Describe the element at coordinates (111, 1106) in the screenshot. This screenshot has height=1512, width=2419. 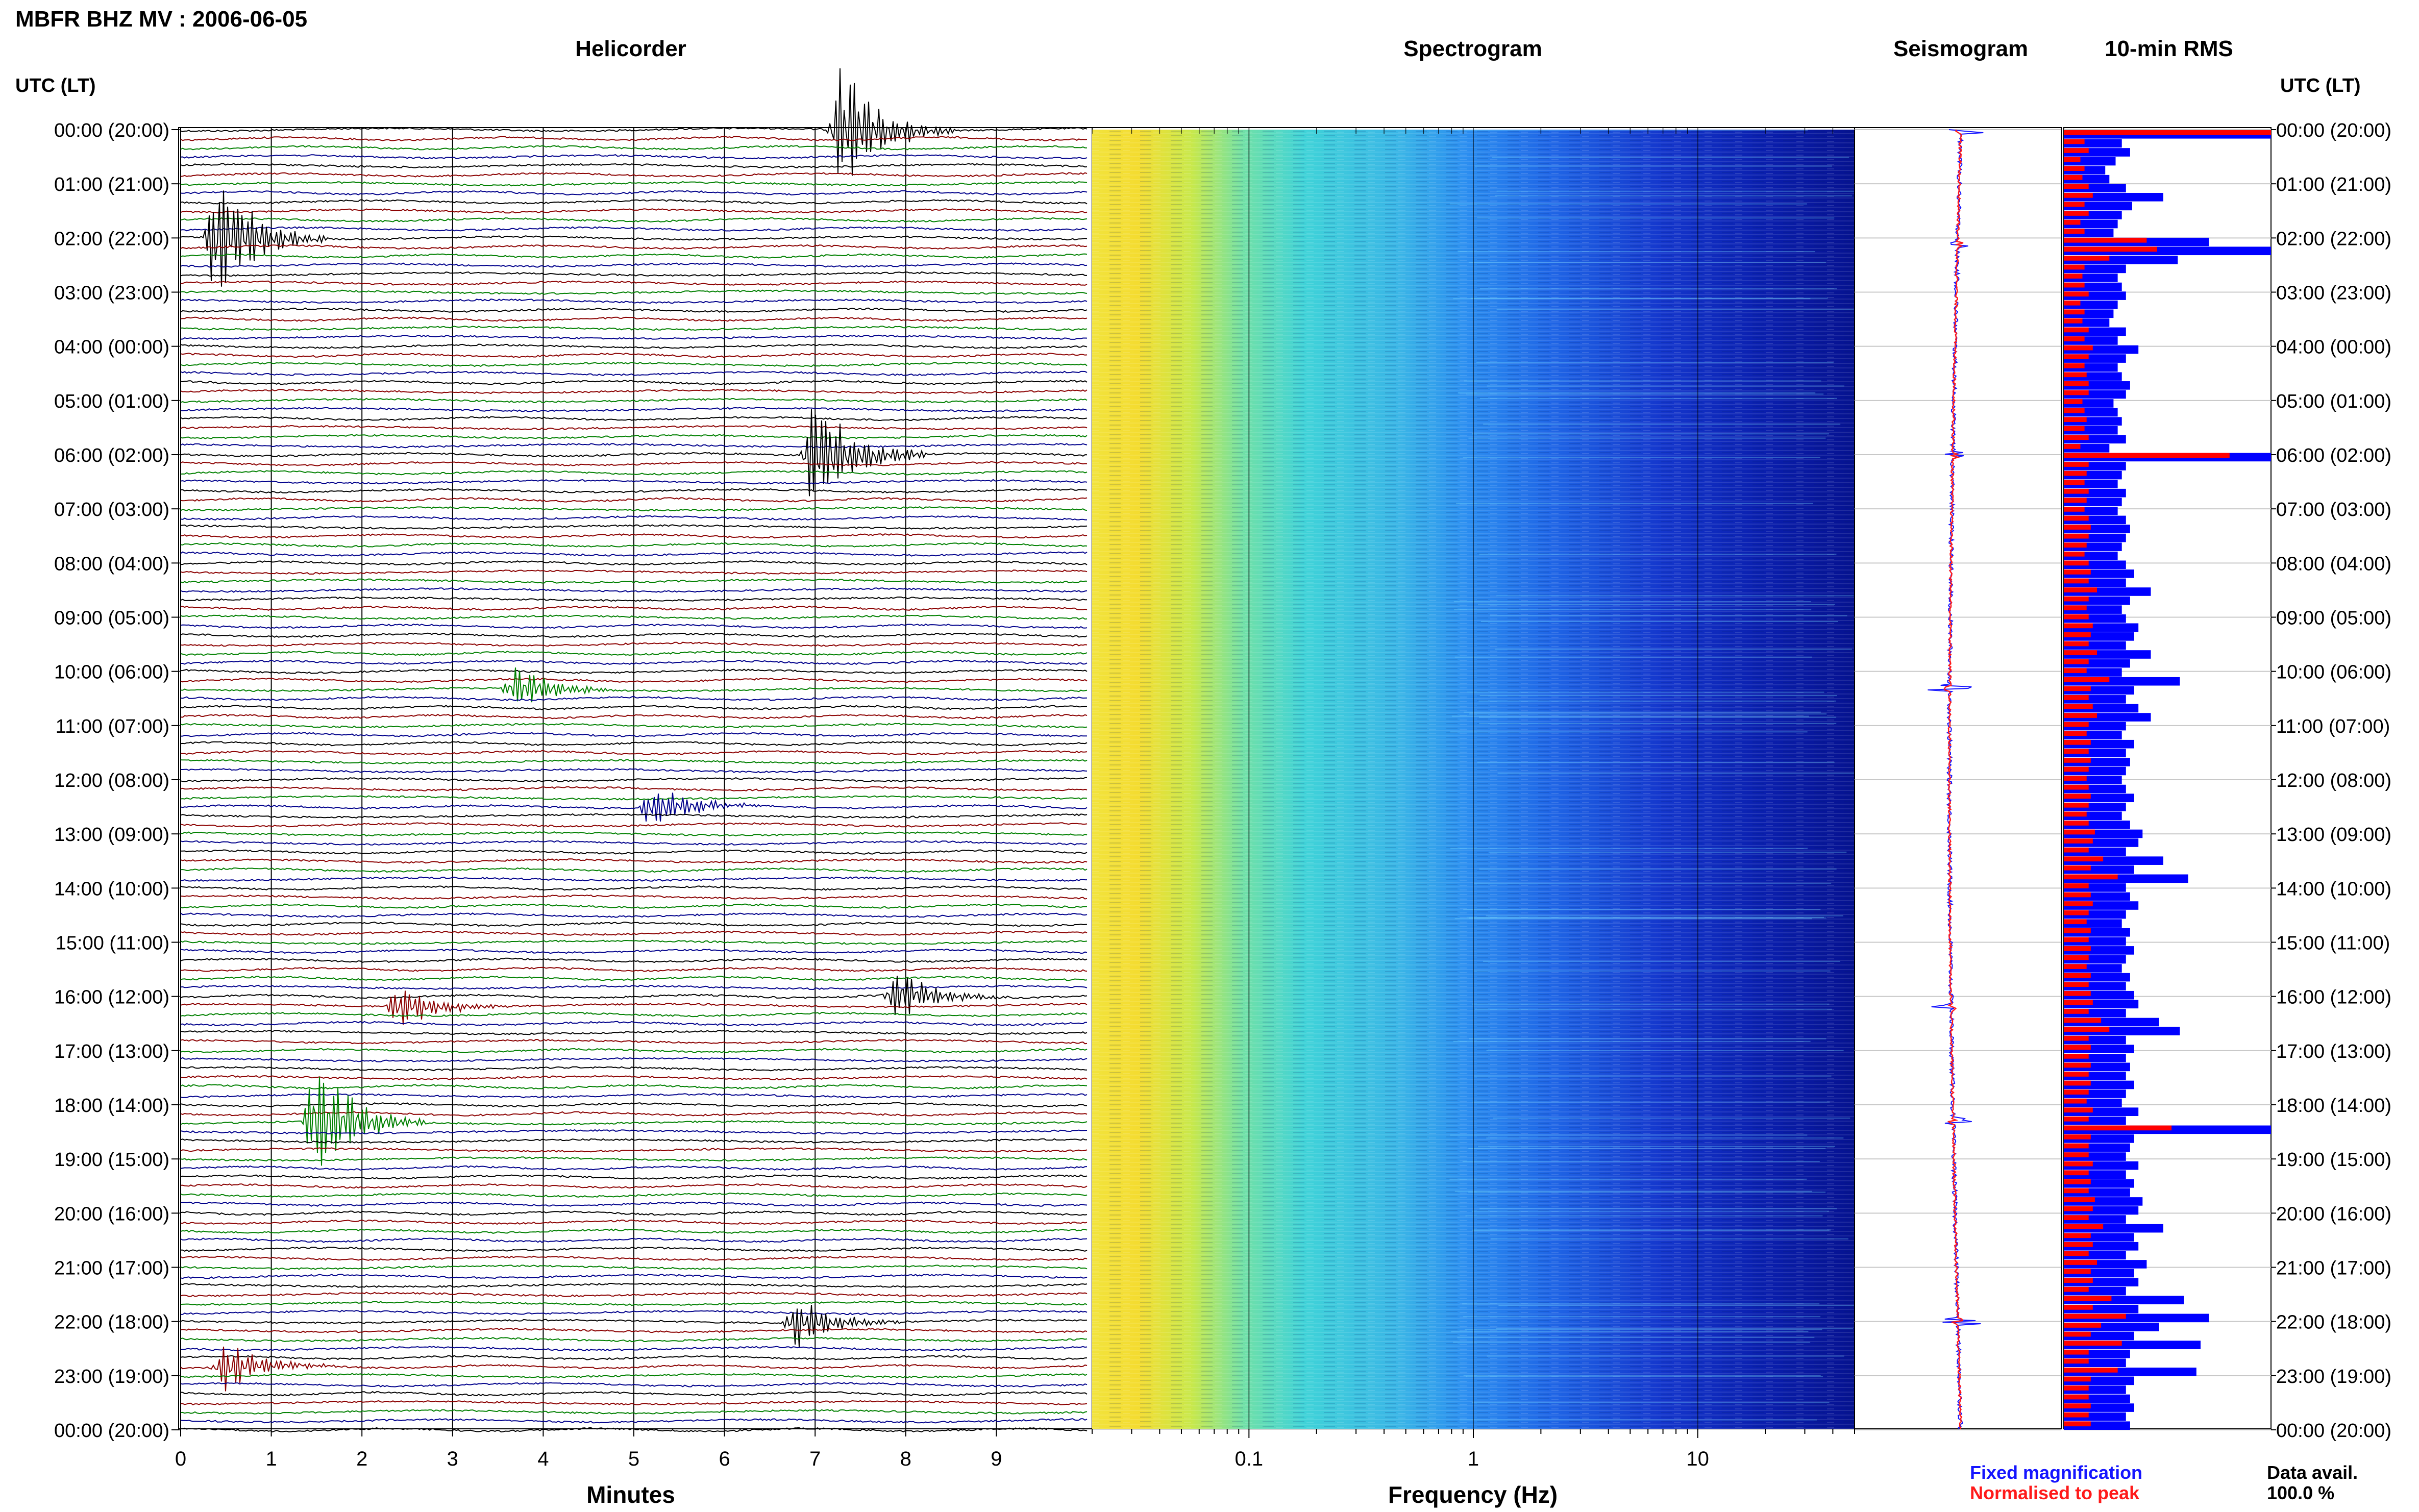
I see `time-label-left: 18:00 (14:00)` at that location.